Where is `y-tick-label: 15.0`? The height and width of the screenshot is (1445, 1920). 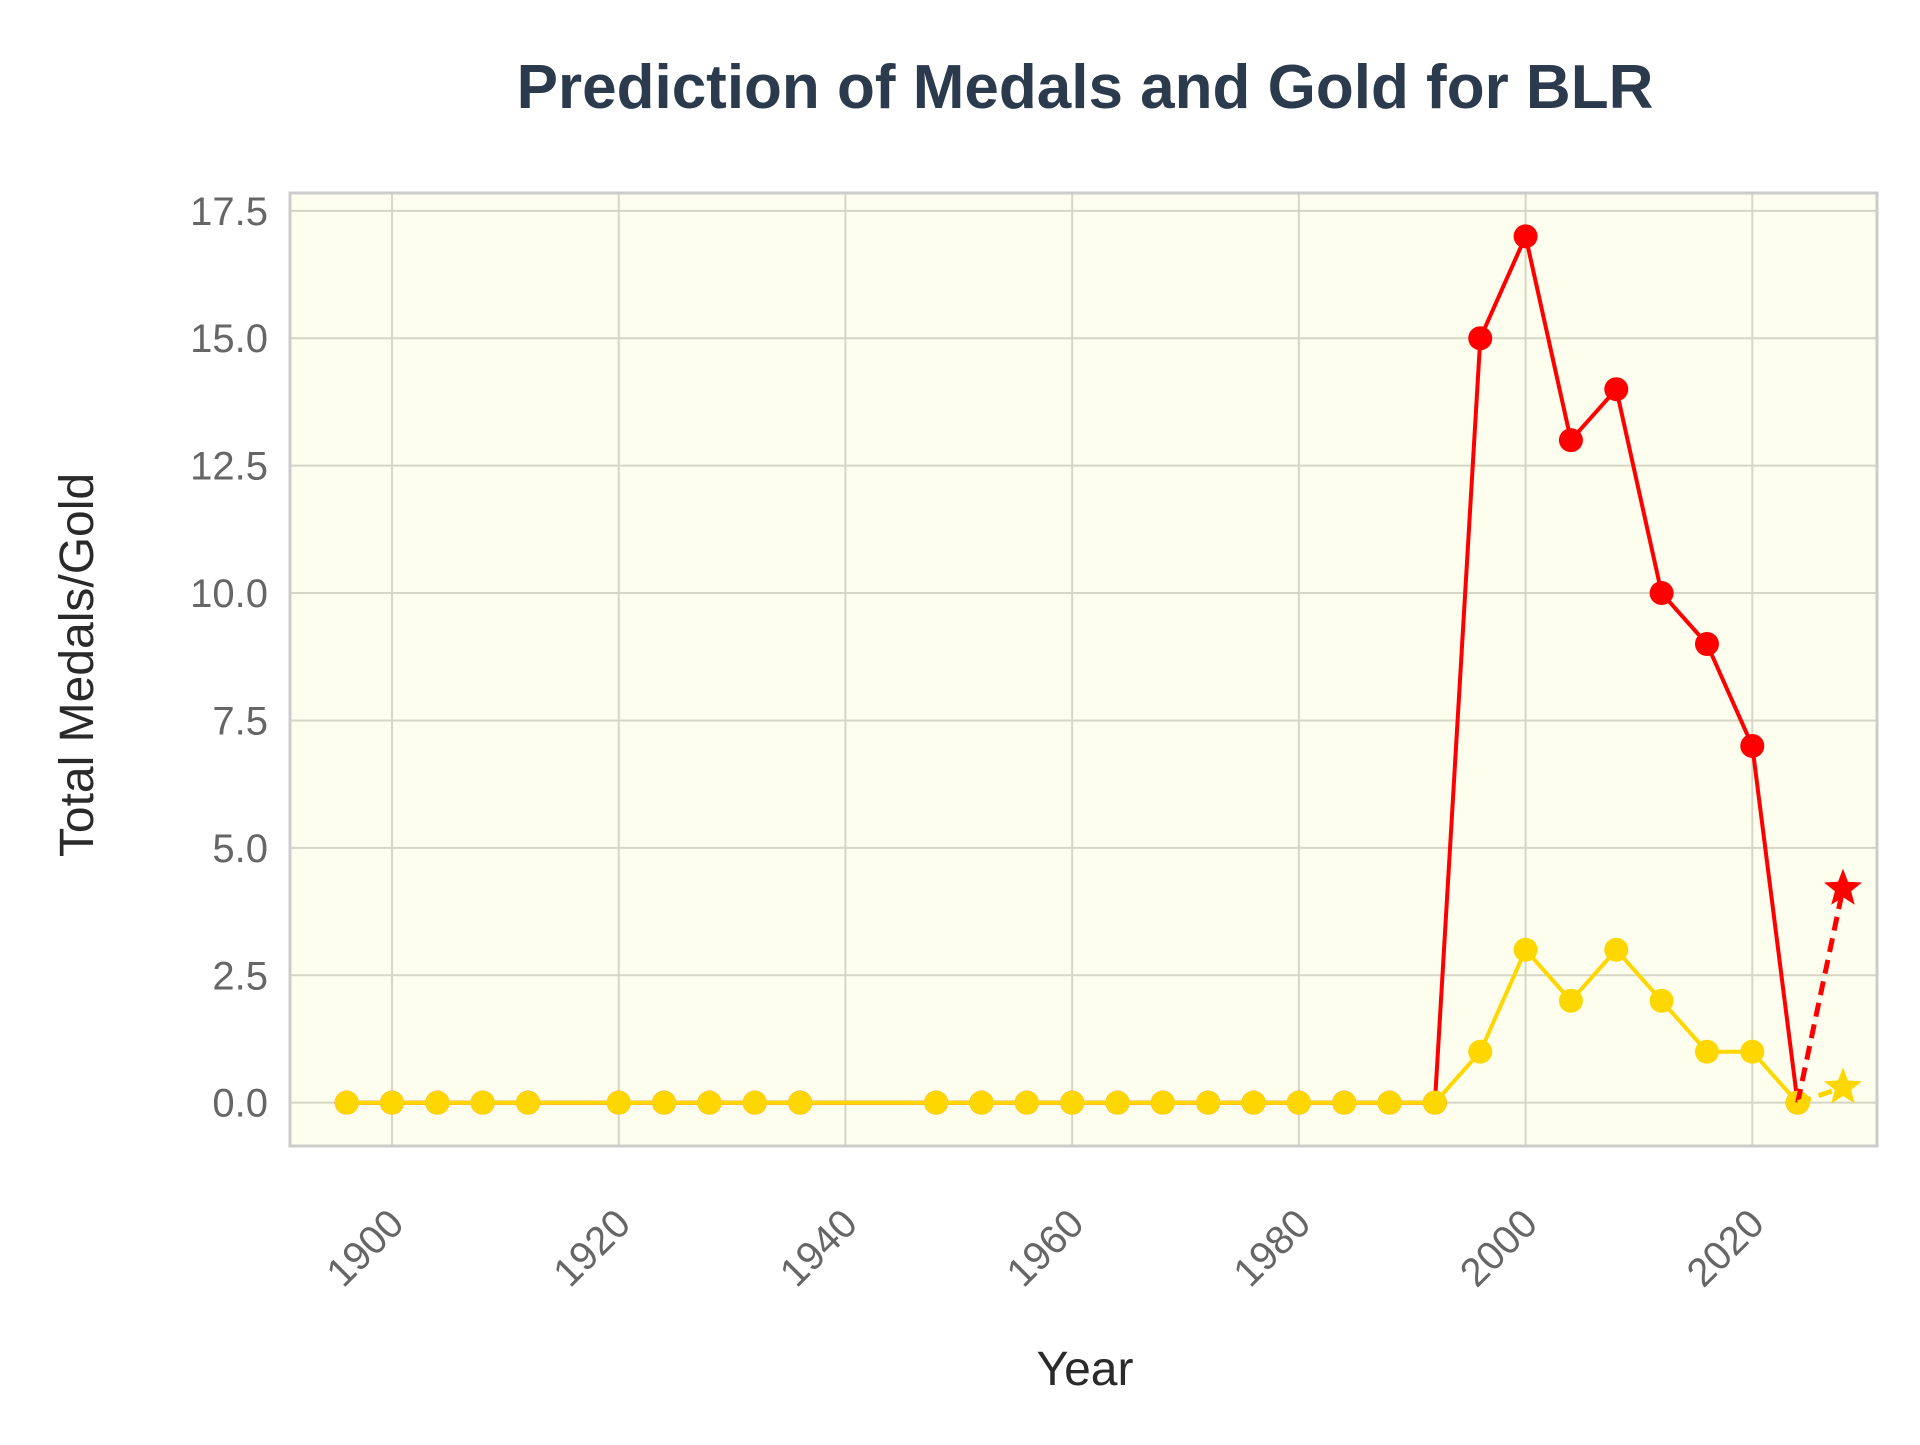 y-tick-label: 15.0 is located at coordinates (229, 339).